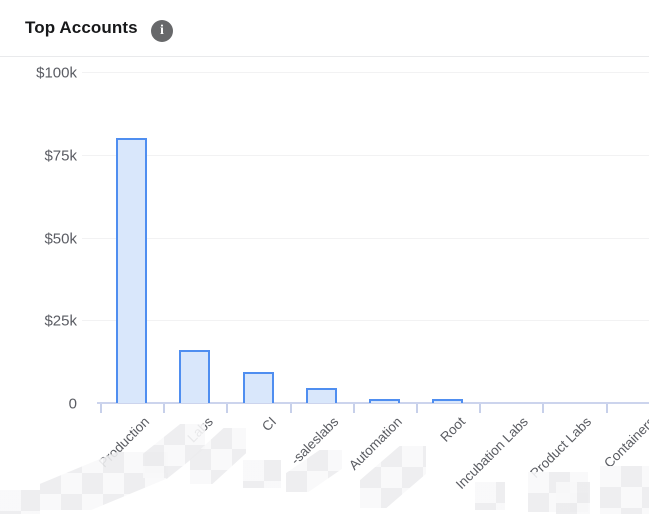 This screenshot has height=514, width=649. I want to click on bar-labs, so click(195, 376).